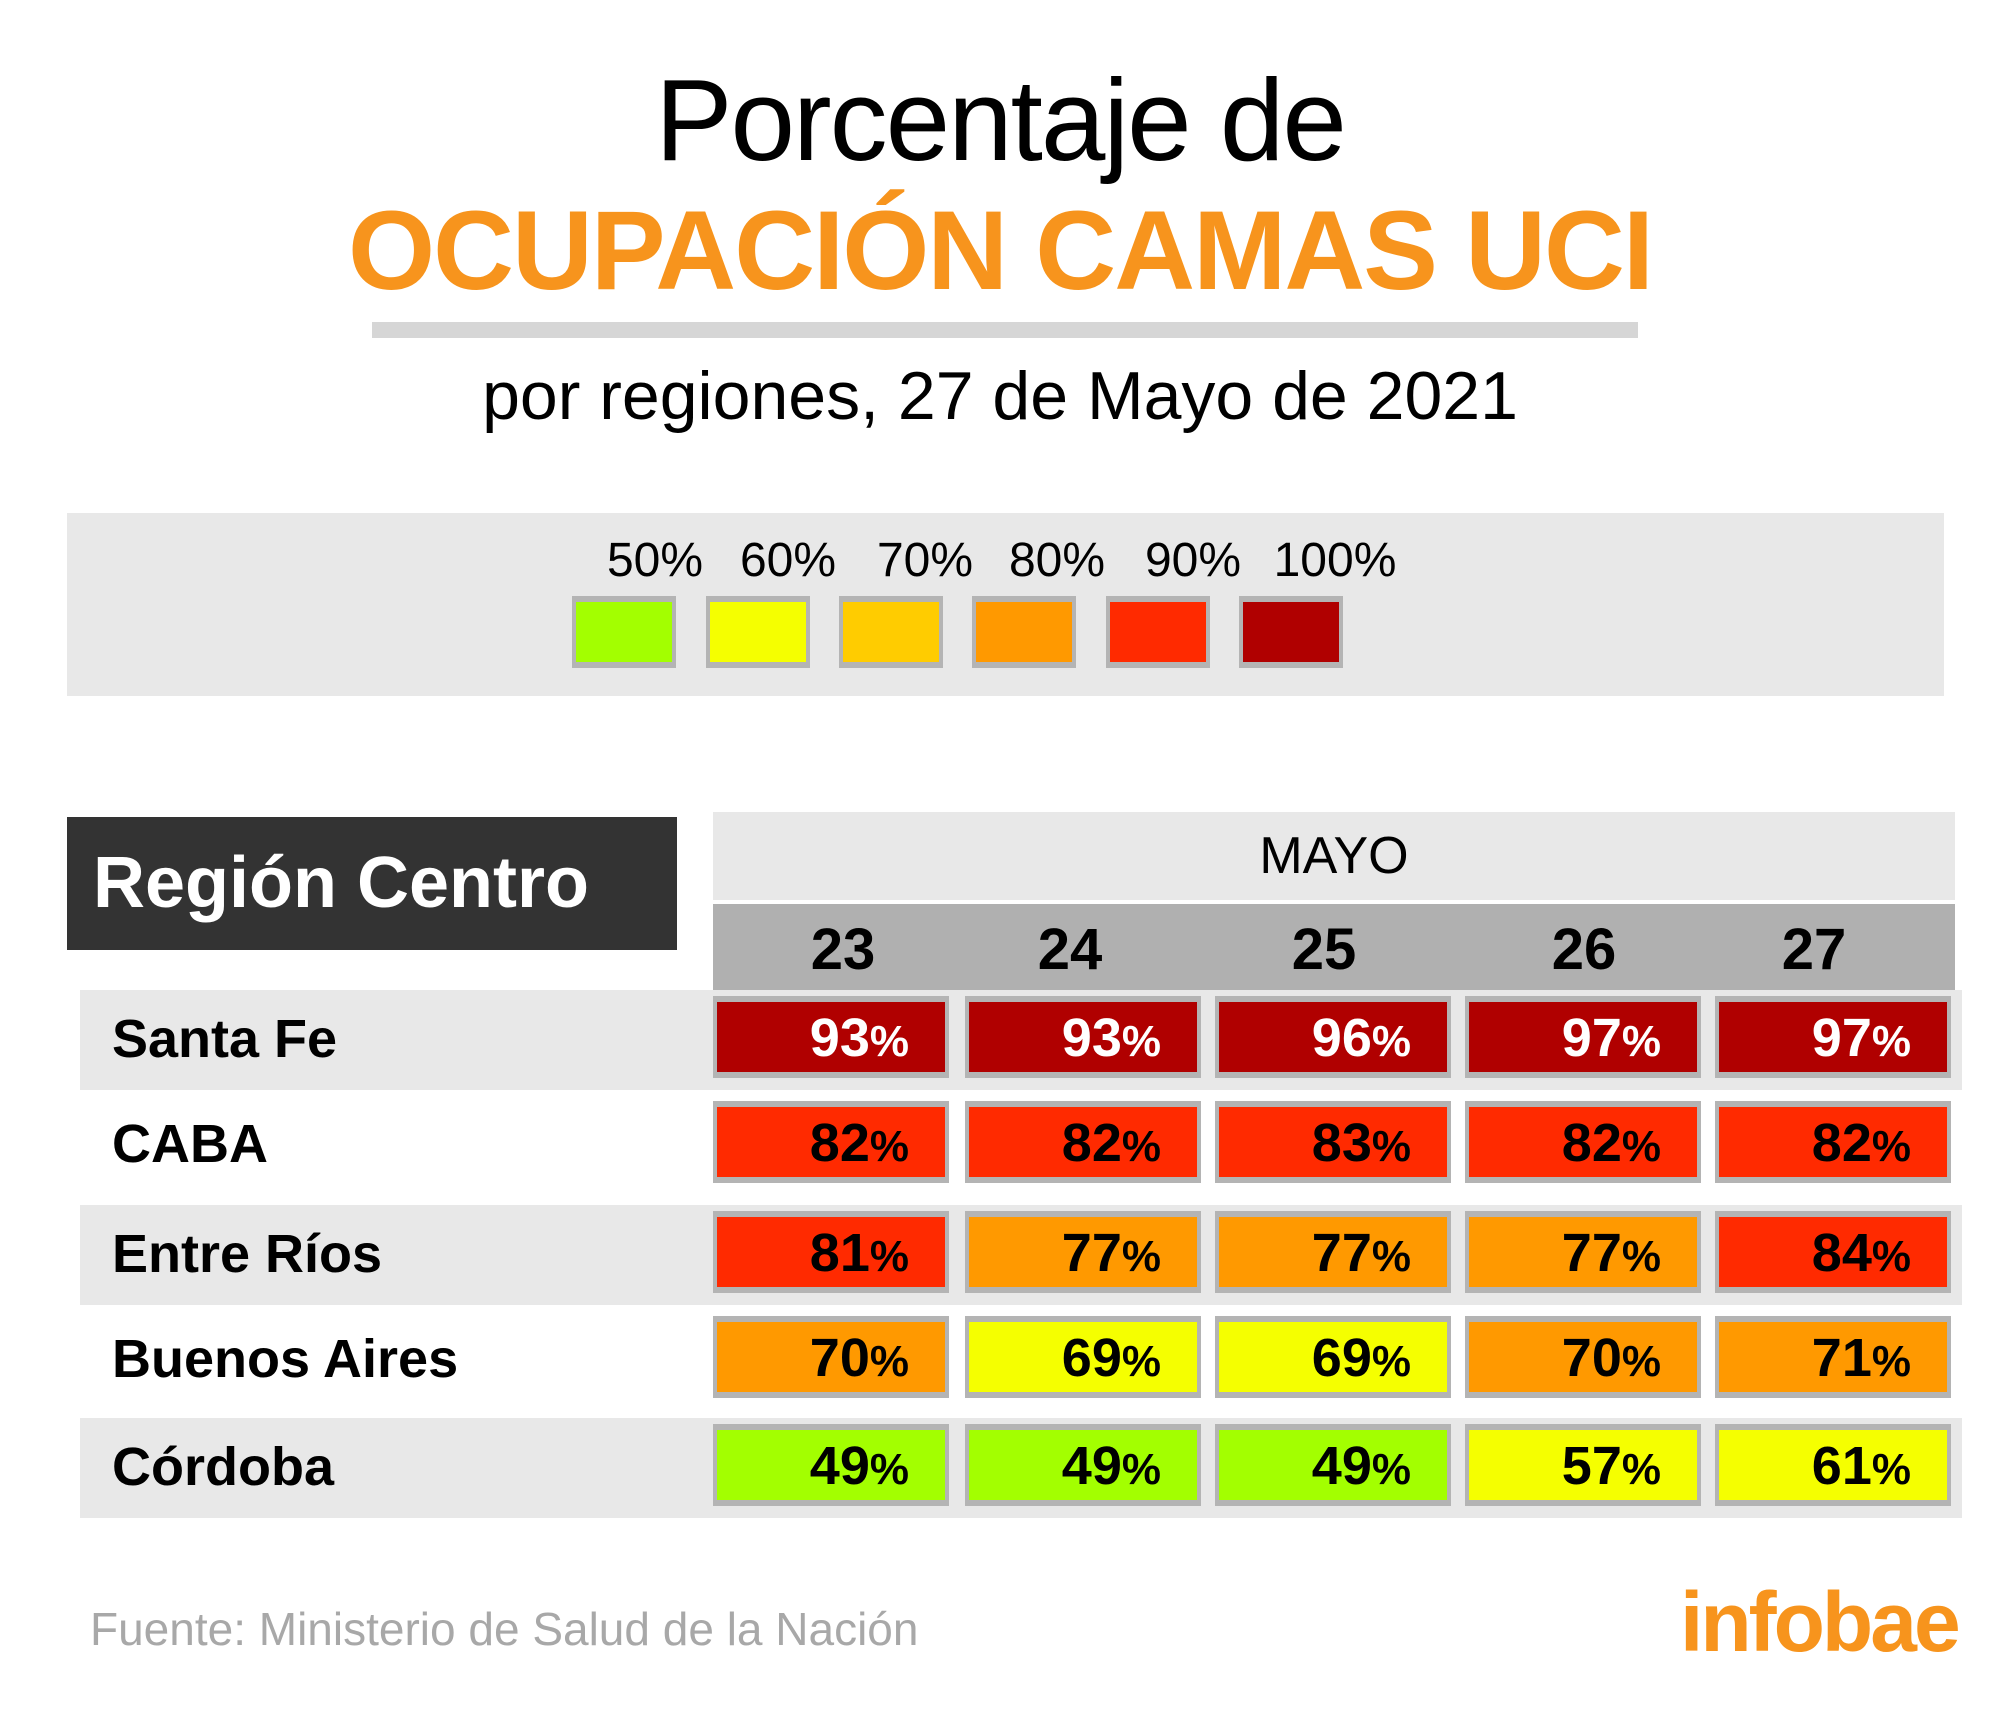  I want to click on cell-value: 83, so click(1341, 1143).